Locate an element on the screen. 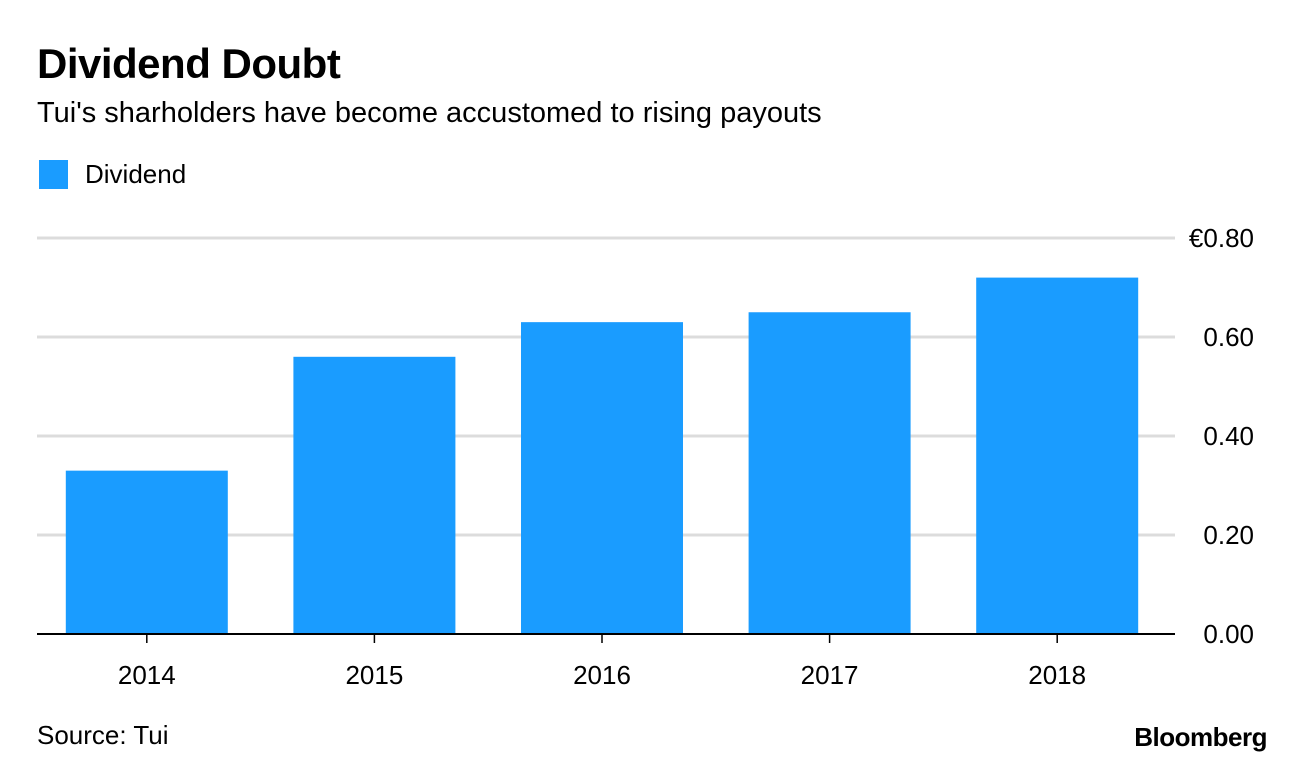 This screenshot has width=1296, height=768. y-tick-label: 0.20 is located at coordinates (1228, 535).